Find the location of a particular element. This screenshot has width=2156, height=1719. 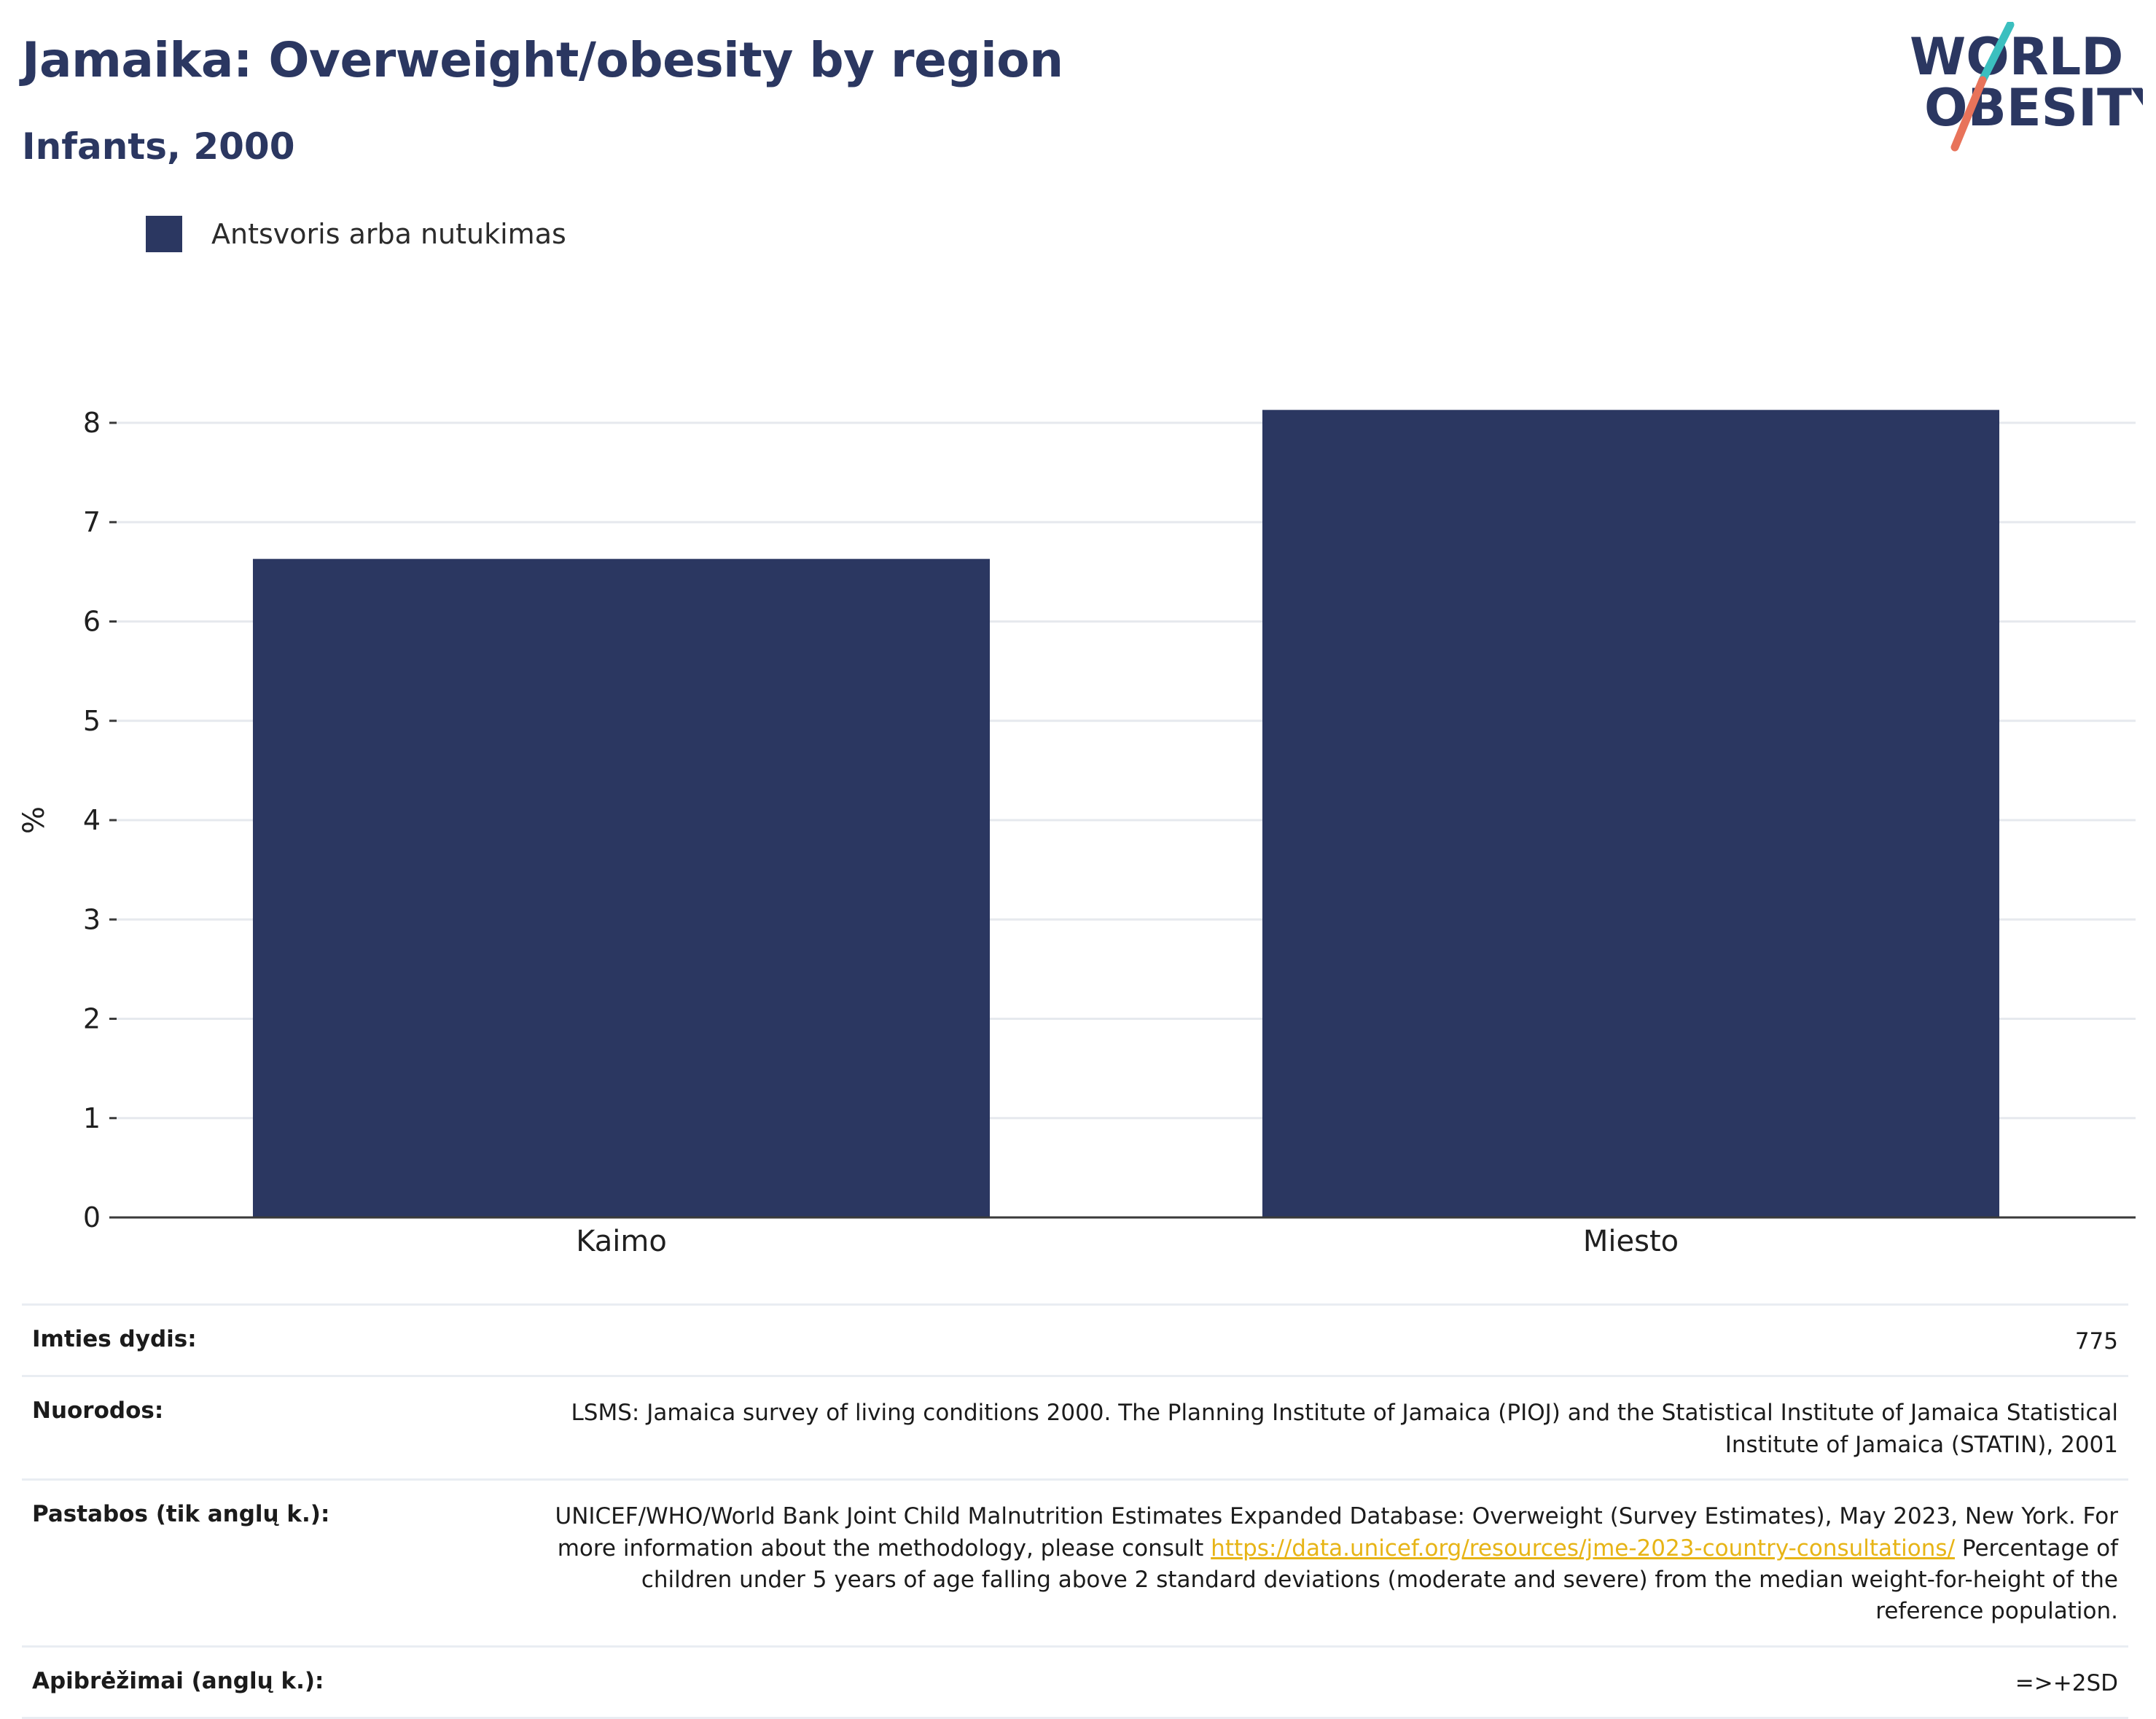

y-tick-label: 8 is located at coordinates (92, 423).